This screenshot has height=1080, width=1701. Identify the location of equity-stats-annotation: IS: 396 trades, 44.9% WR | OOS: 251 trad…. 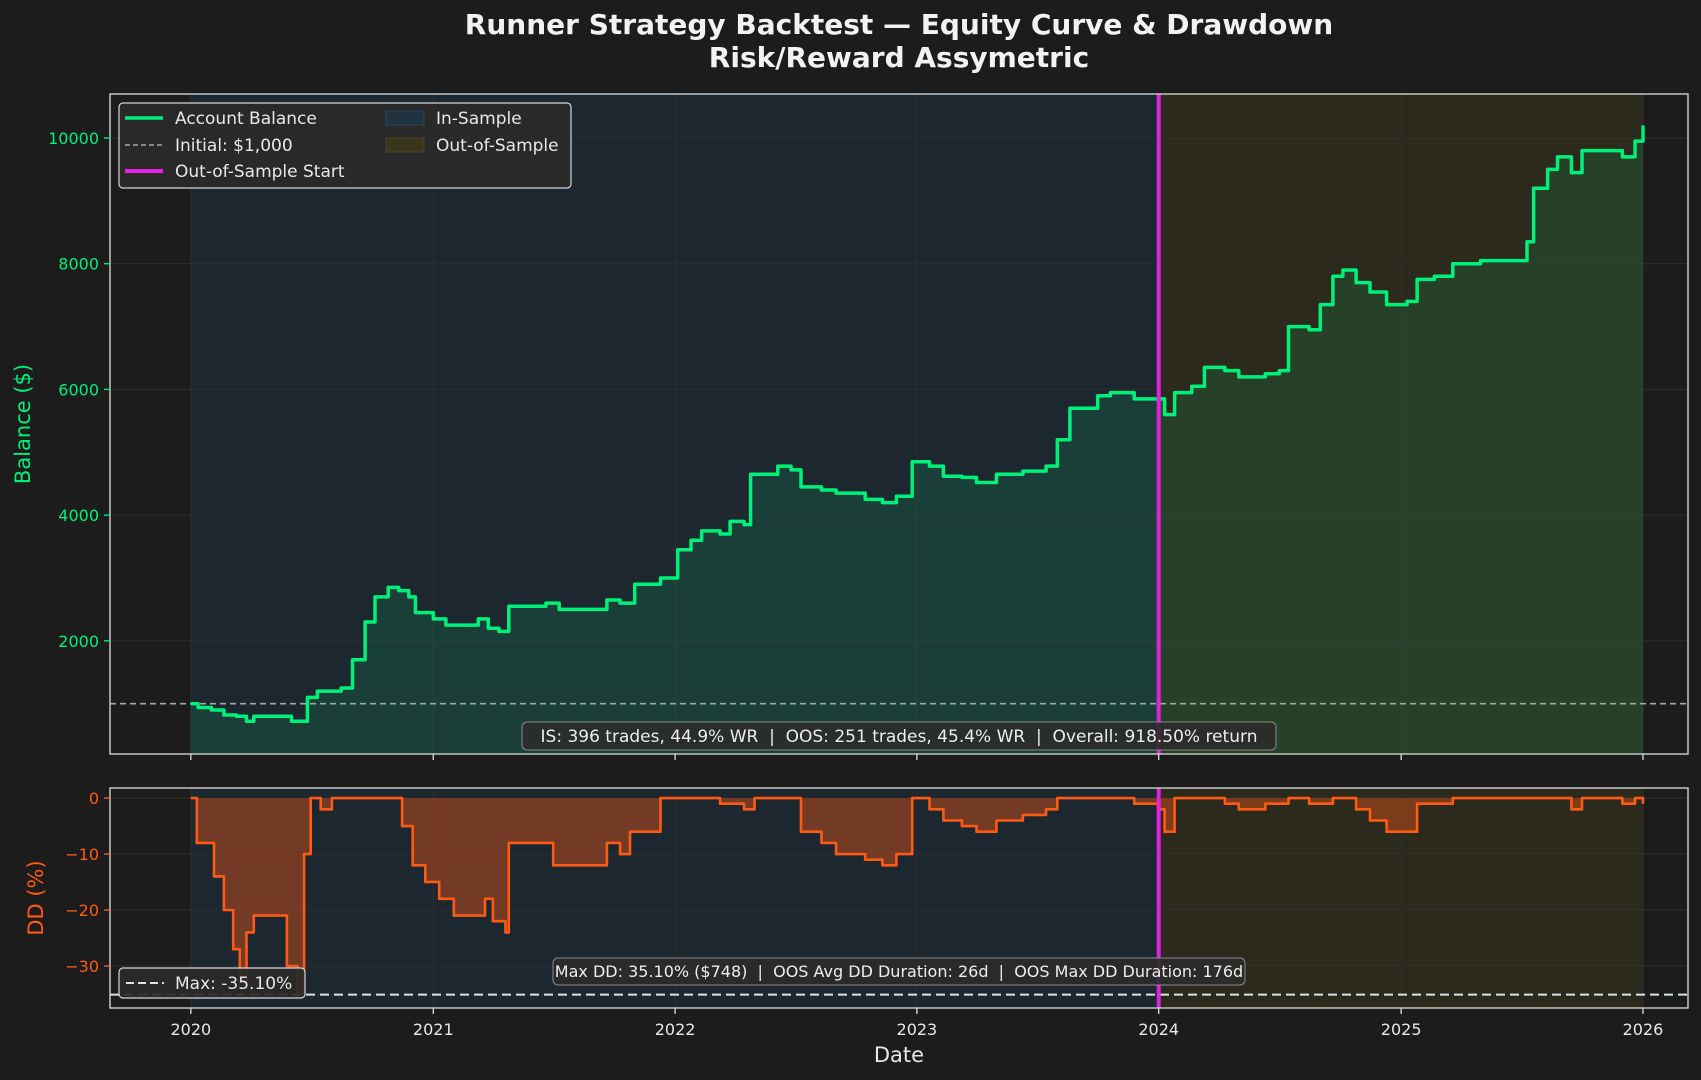
(899, 736).